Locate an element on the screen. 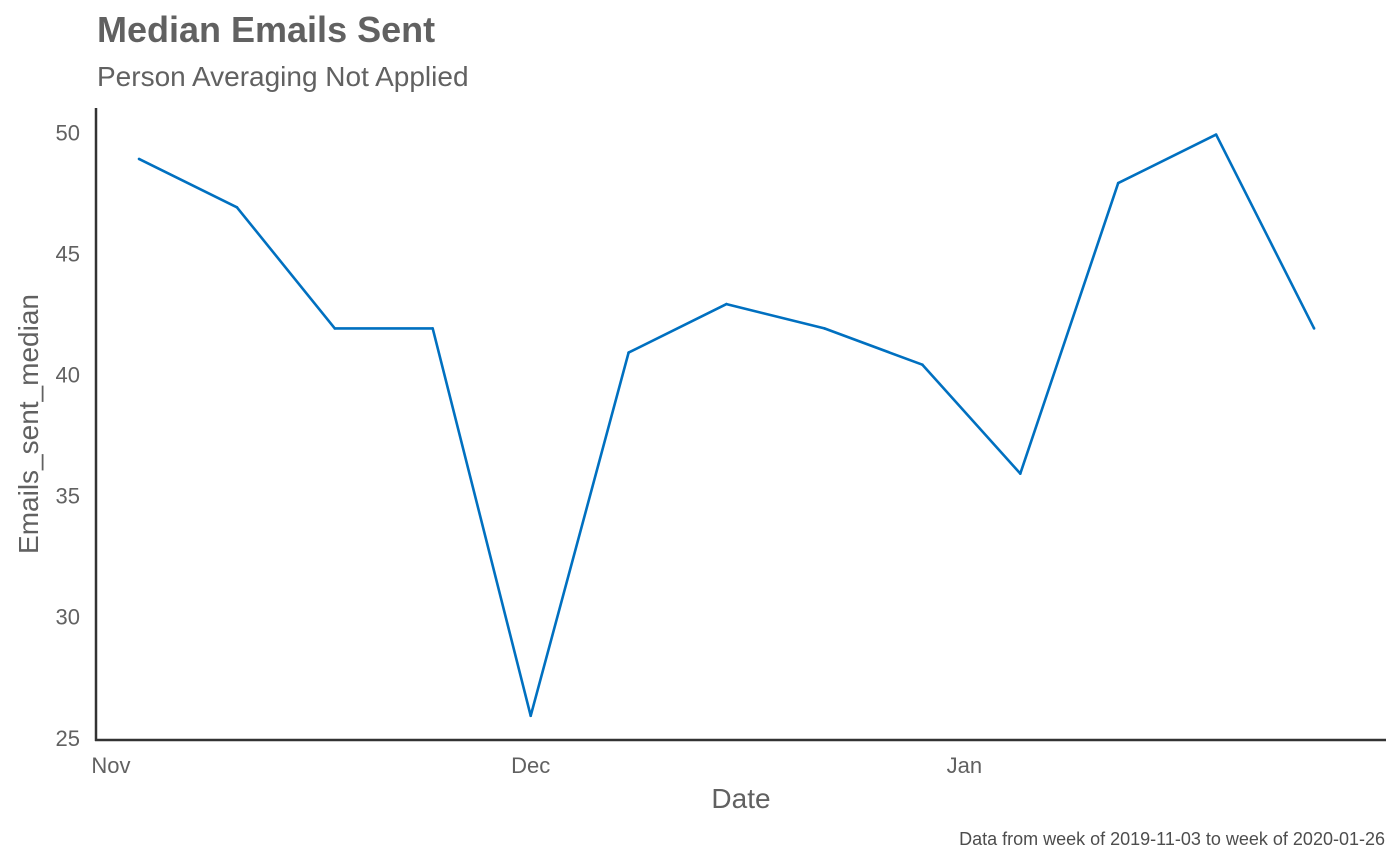 The width and height of the screenshot is (1400, 866). y-tick-label: 30 is located at coordinates (68, 617).